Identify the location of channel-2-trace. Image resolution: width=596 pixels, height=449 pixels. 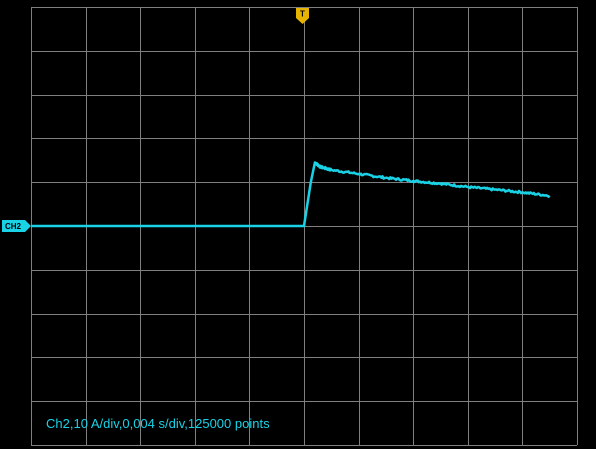
(291, 194).